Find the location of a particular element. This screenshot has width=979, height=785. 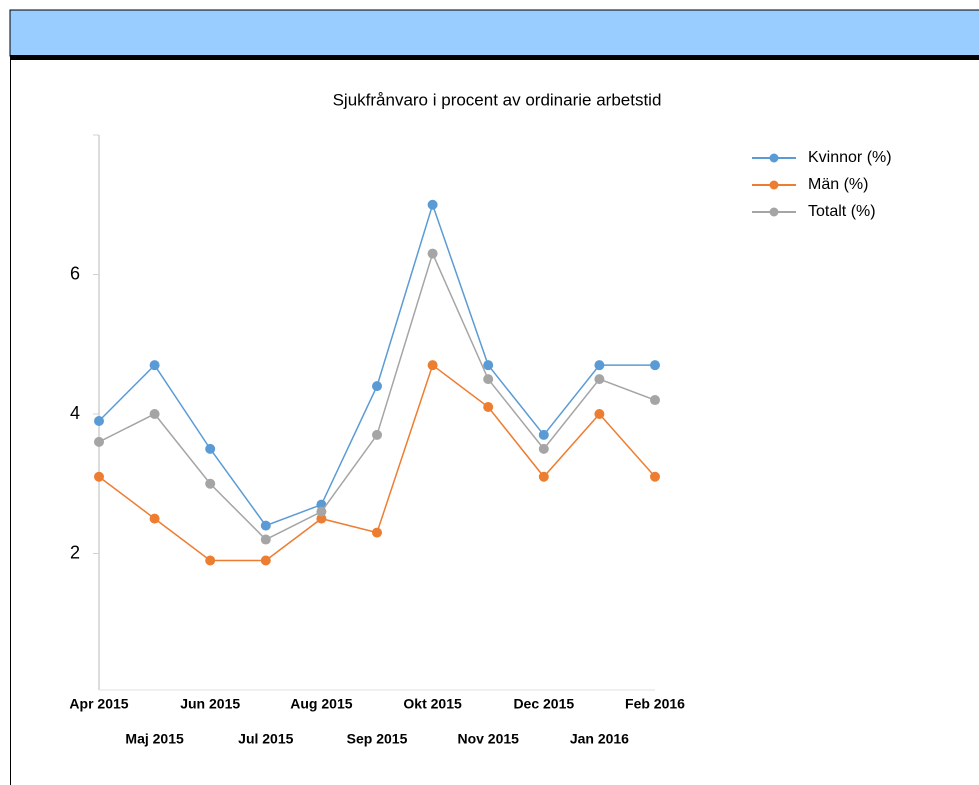

x-tick-label: Feb 2016 is located at coordinates (655, 704).